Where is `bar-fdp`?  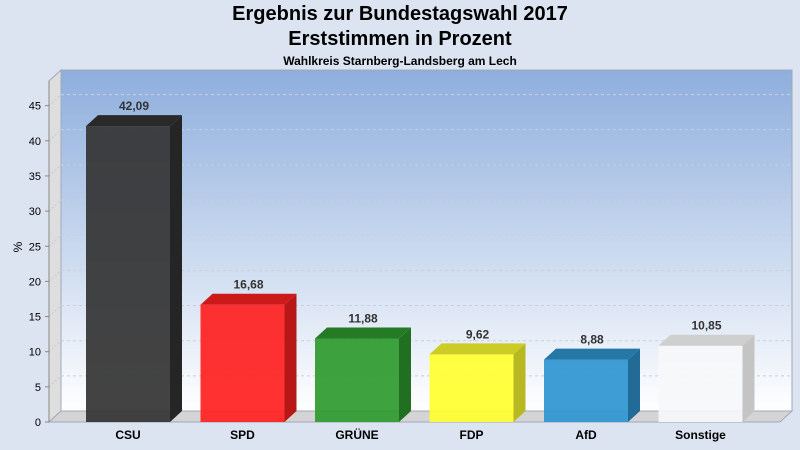 bar-fdp is located at coordinates (471, 388).